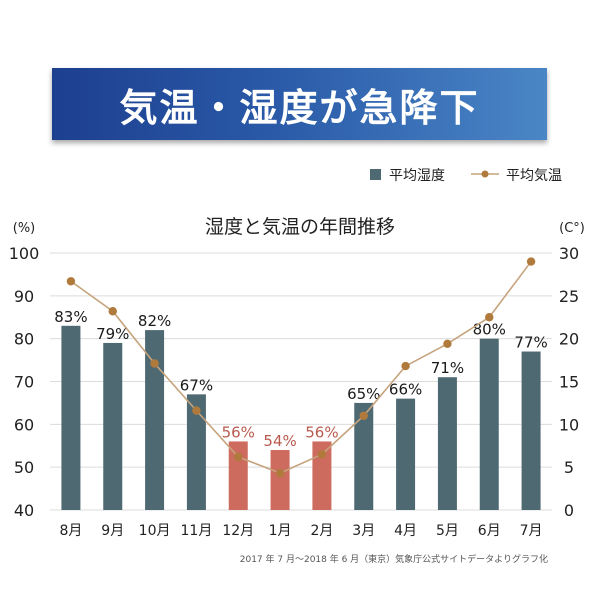 This screenshot has width=598, height=609. I want to click on x-tick-label: 8月, so click(70, 531).